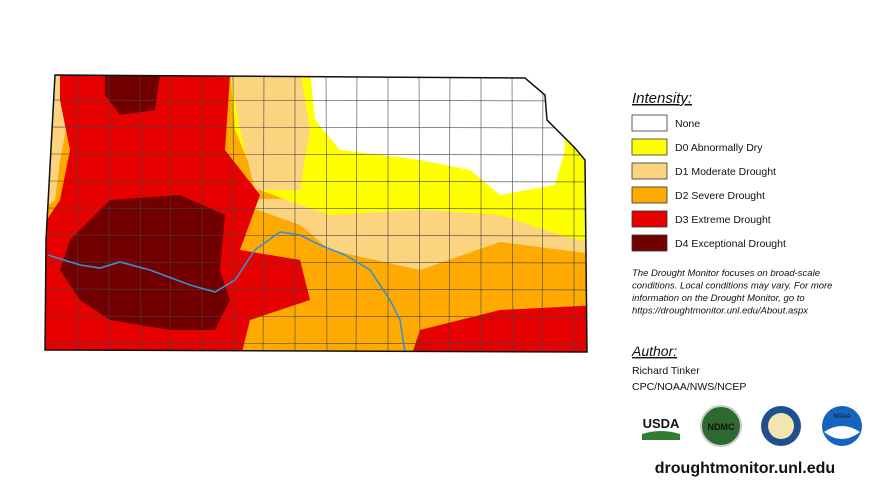  I want to click on d1-area, so click(270, 132).